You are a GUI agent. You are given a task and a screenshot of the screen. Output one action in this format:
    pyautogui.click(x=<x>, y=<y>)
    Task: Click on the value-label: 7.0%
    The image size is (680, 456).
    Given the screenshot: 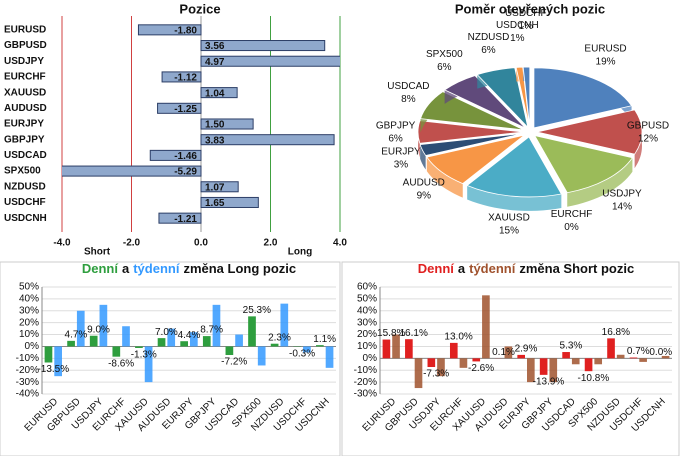 What is the action you would take?
    pyautogui.click(x=166, y=332)
    